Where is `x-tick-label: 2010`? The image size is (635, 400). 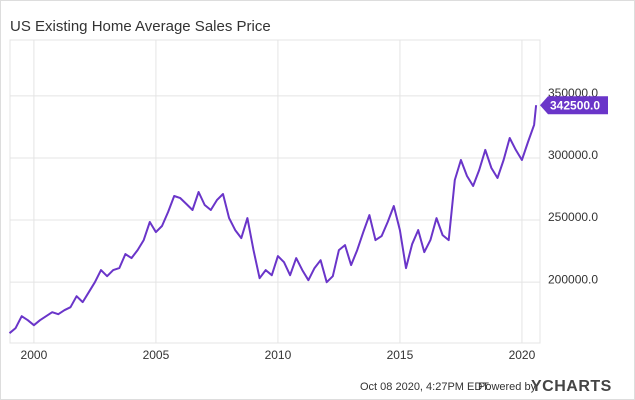
x-tick-label: 2010 is located at coordinates (278, 355).